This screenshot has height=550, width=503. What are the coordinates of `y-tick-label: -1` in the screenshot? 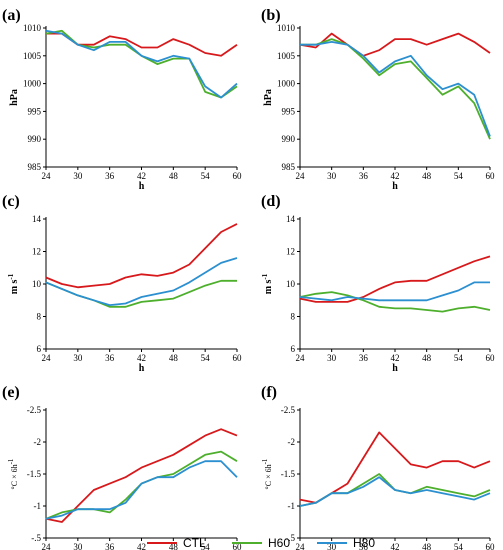 It's located at (38, 506).